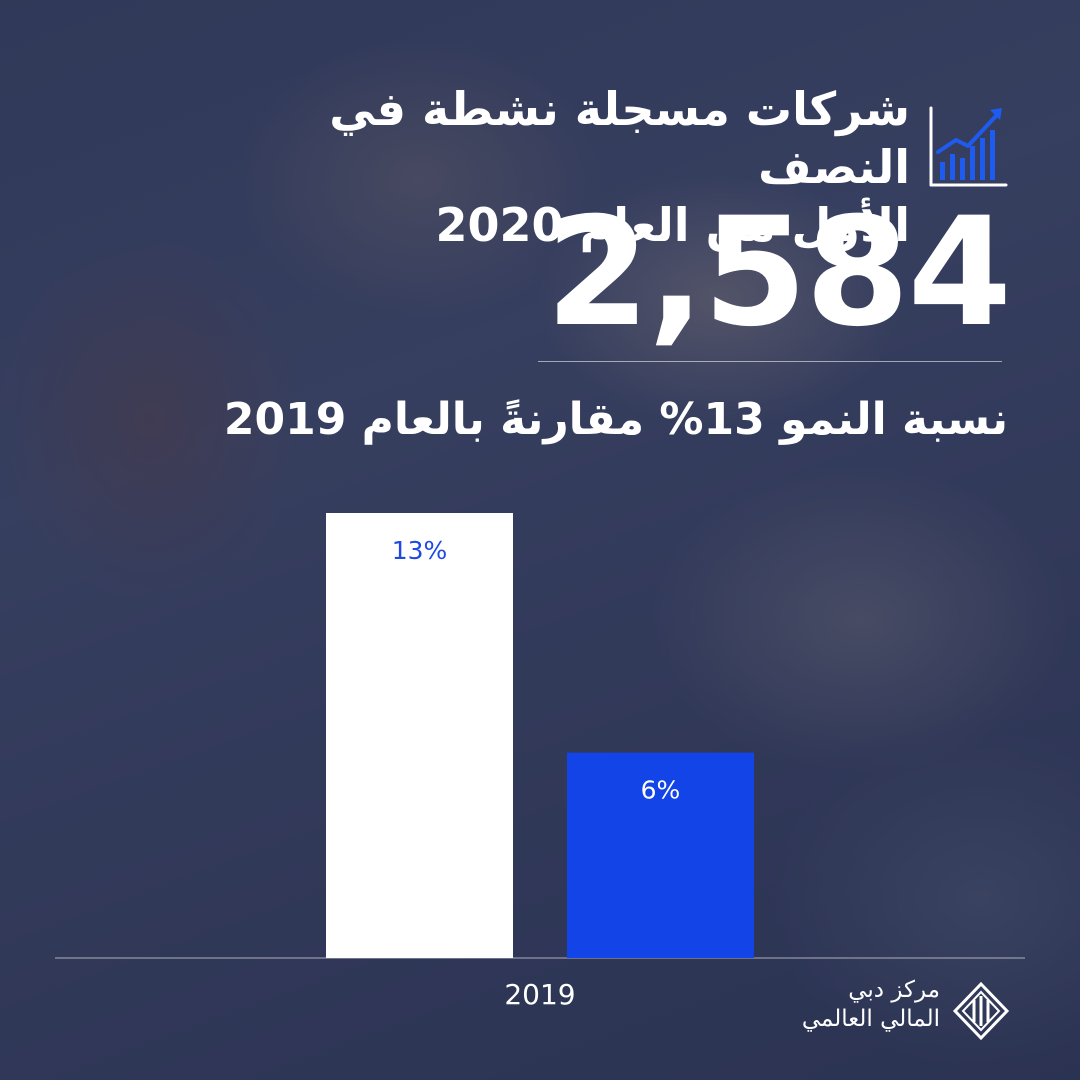  I want to click on x-tick-label: 2019, so click(539, 994).